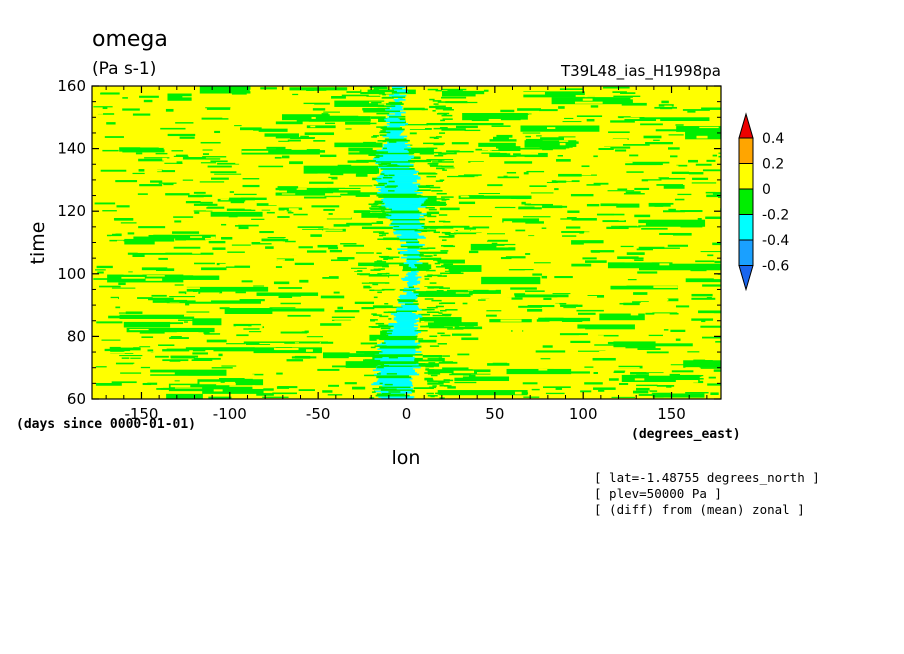 This screenshot has height=654, width=904. What do you see at coordinates (38, 243) in the screenshot?
I see `y-axis-label: time` at bounding box center [38, 243].